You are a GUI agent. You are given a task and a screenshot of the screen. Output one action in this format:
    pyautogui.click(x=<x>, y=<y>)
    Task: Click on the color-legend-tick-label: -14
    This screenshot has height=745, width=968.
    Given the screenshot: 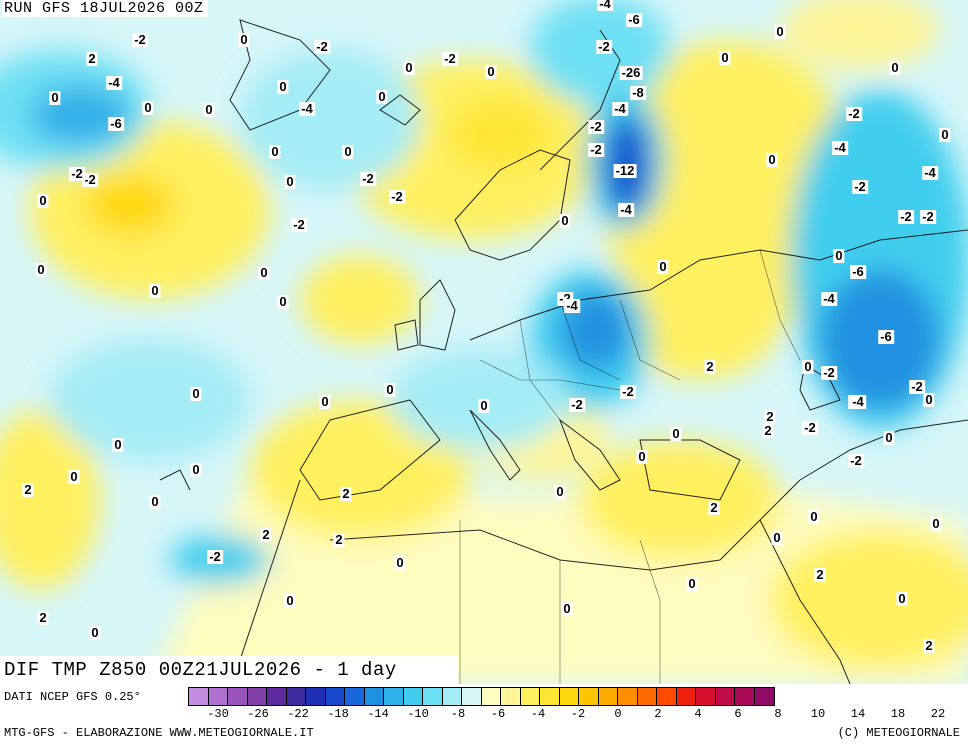 What is the action you would take?
    pyautogui.click(x=378, y=714)
    